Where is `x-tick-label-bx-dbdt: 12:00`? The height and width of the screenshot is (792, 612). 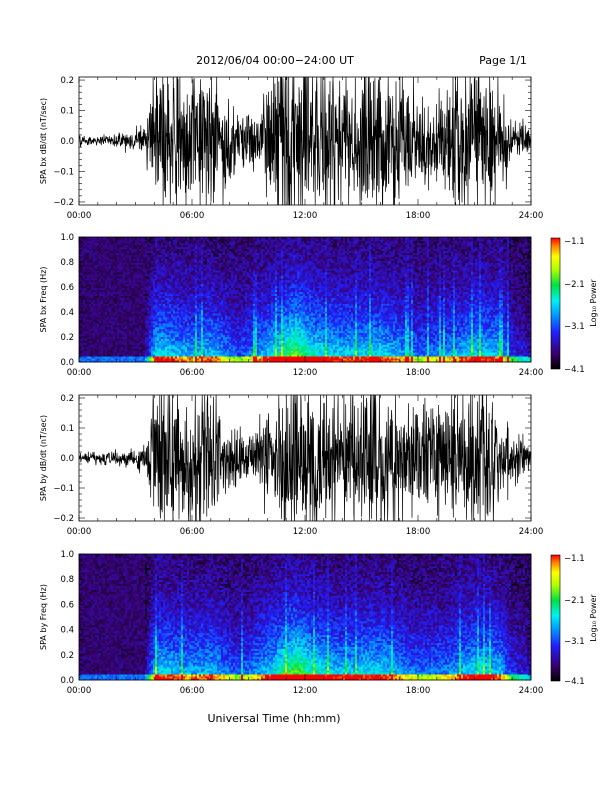 x-tick-label-bx-dbdt: 12:00 is located at coordinates (305, 216).